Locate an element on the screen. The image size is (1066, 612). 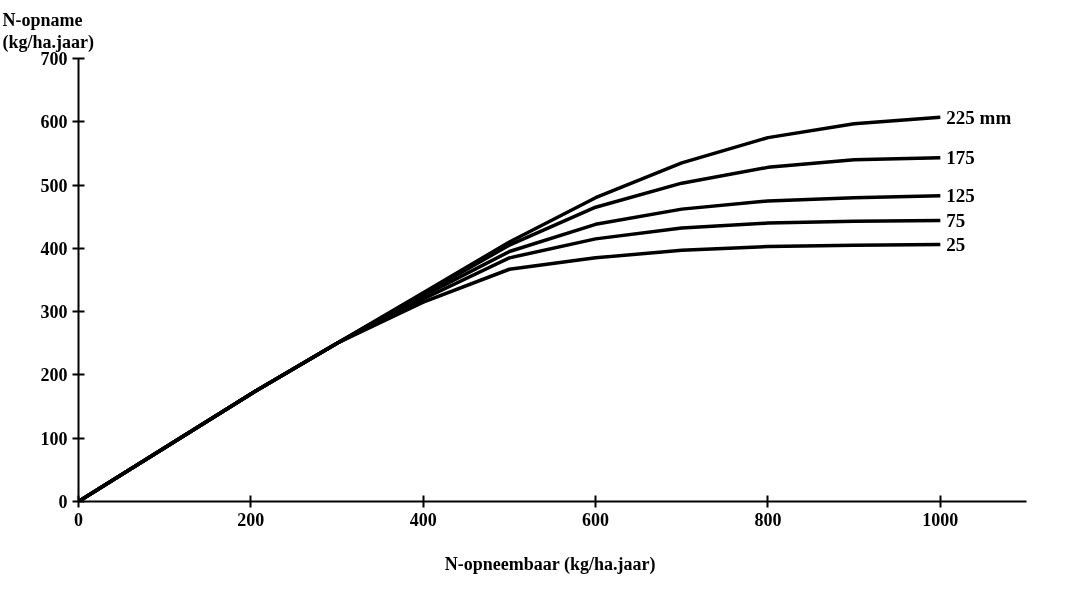
y-tick-label: 600 is located at coordinates (54, 122).